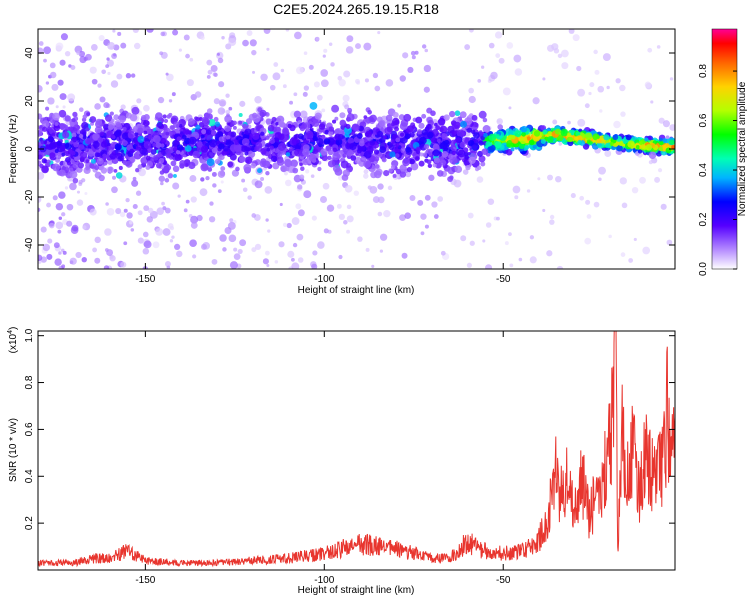 The height and width of the screenshot is (600, 750). I want to click on colorbar-label: Normalized spectral amplitude, so click(742, 148).